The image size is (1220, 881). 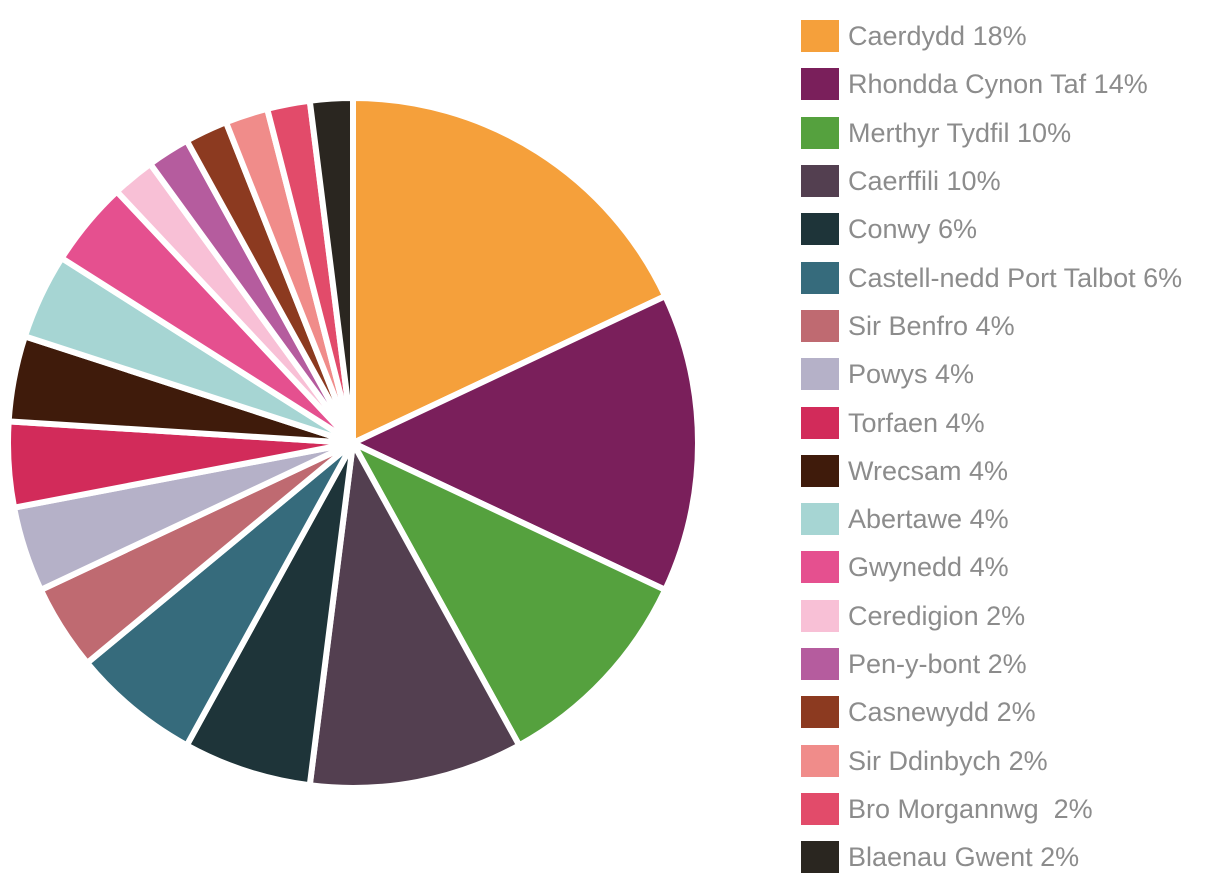 What do you see at coordinates (1010, 422) in the screenshot?
I see `legend-item: Torfaen 4%` at bounding box center [1010, 422].